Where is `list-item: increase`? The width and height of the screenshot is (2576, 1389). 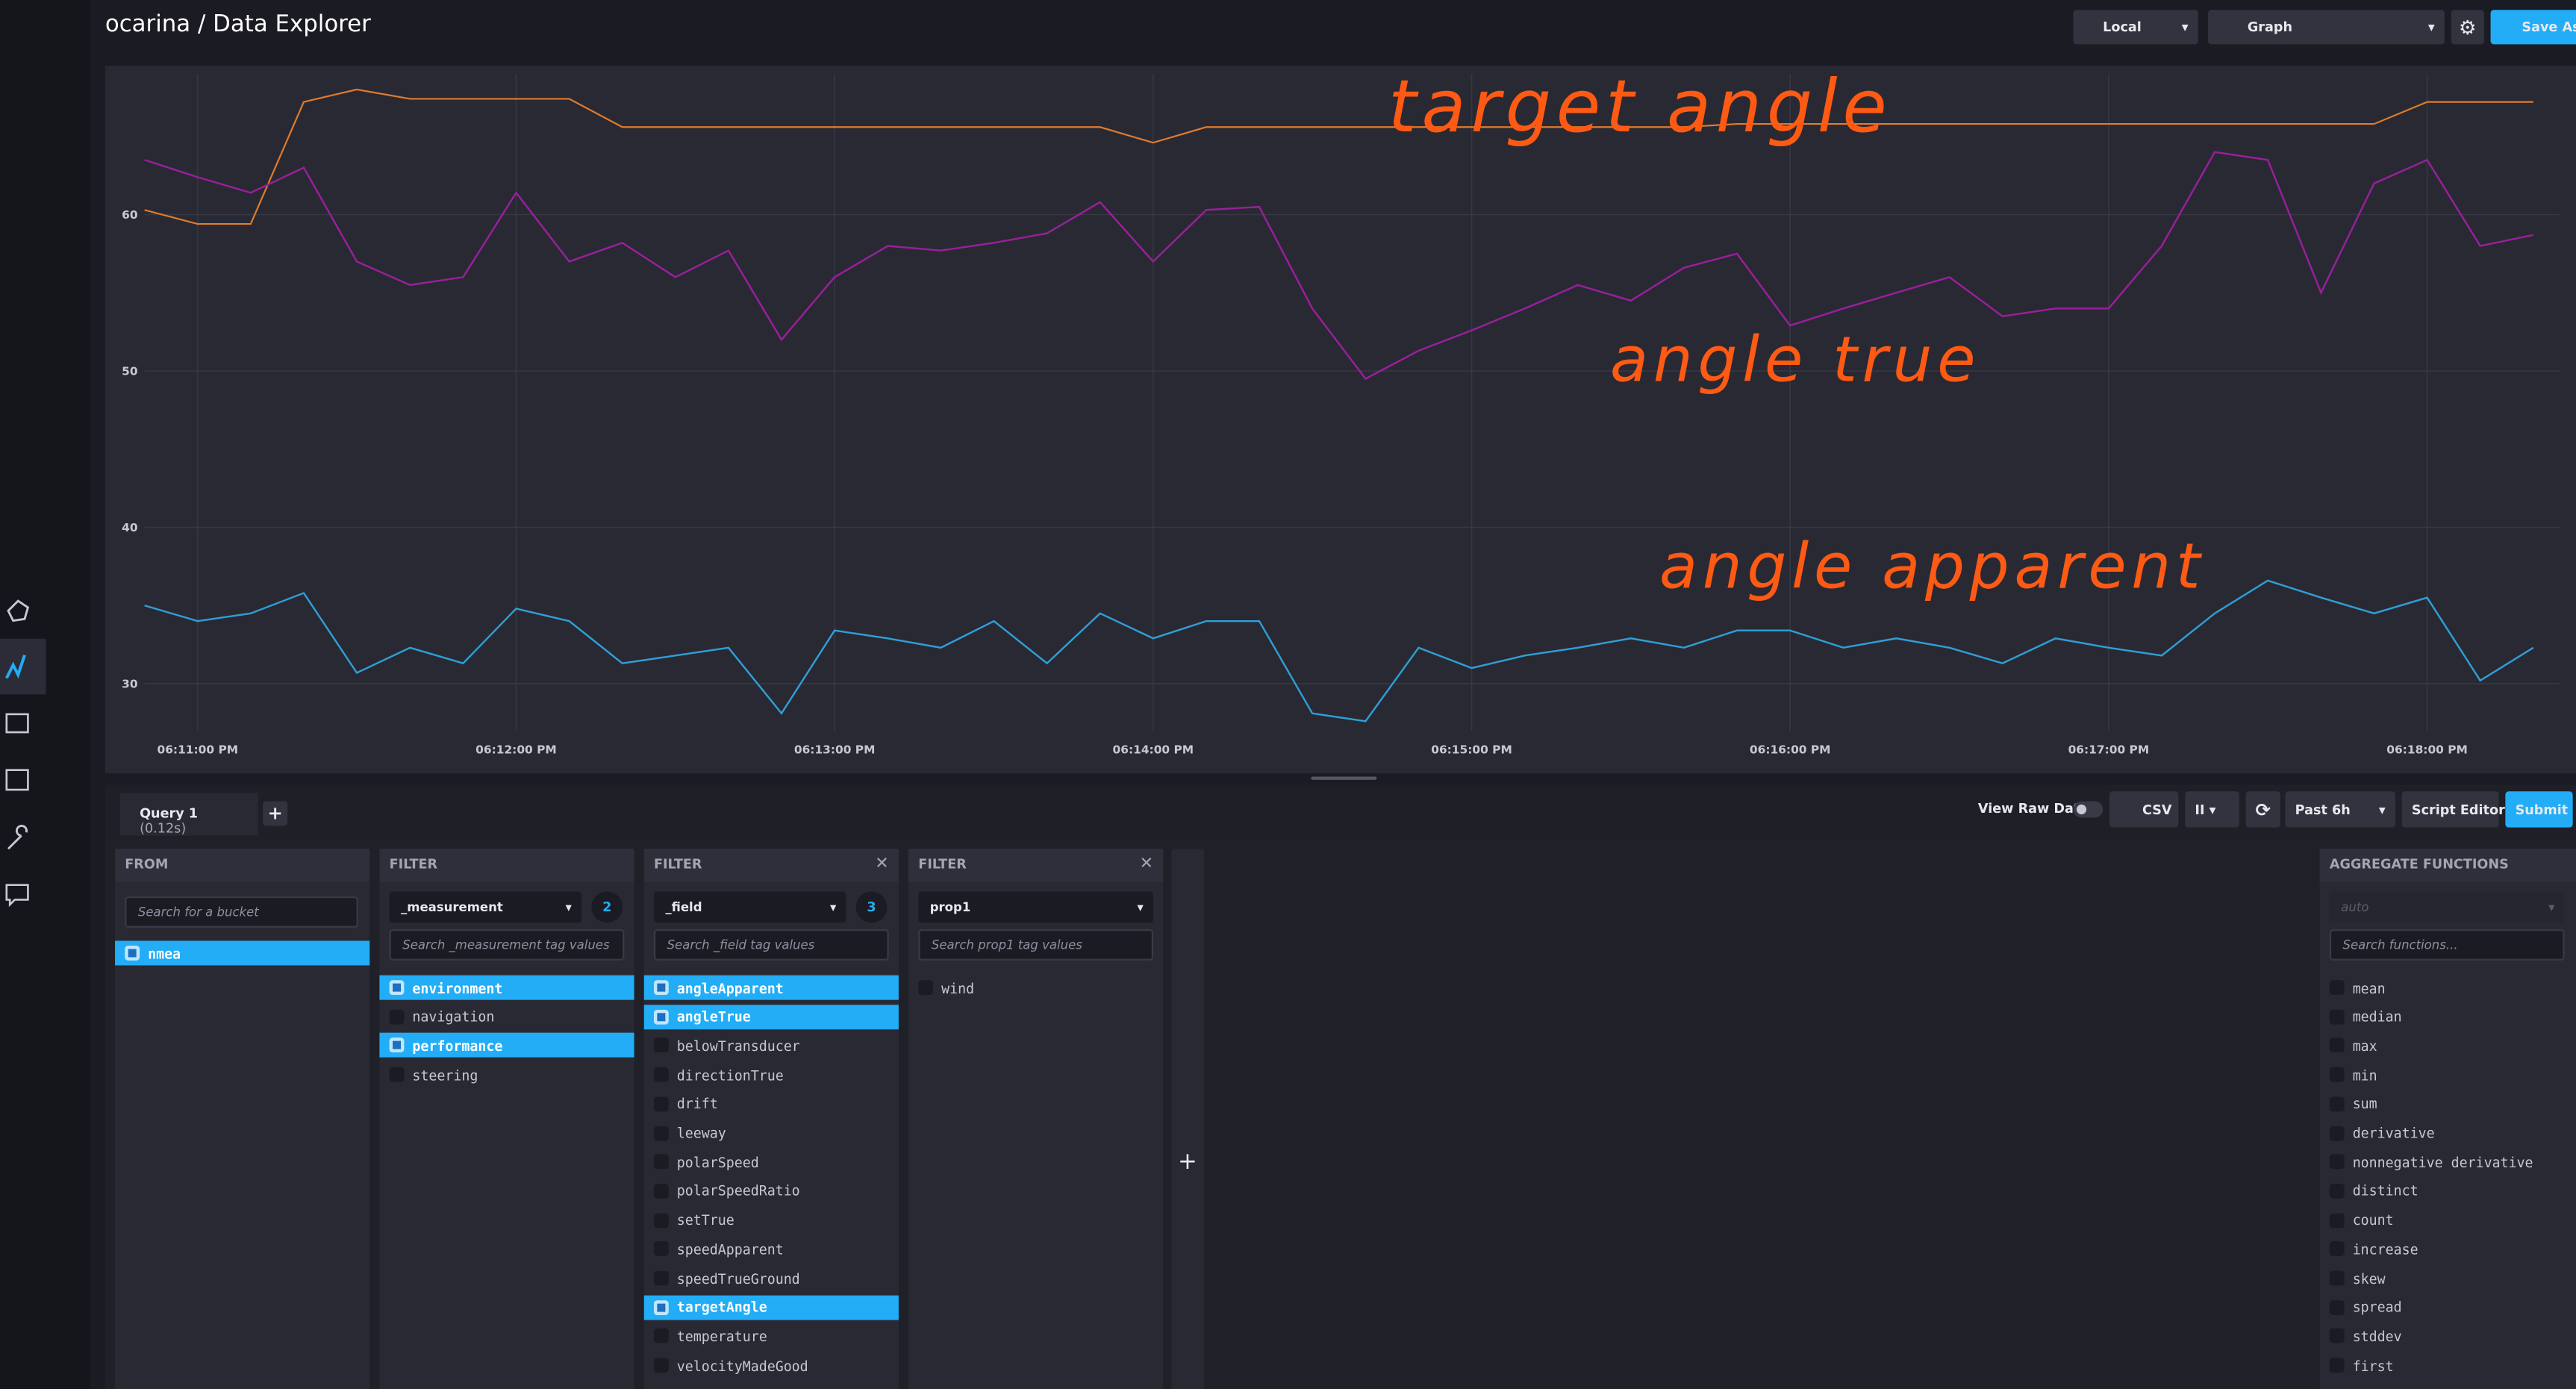 list-item: increase is located at coordinates (2448, 1249).